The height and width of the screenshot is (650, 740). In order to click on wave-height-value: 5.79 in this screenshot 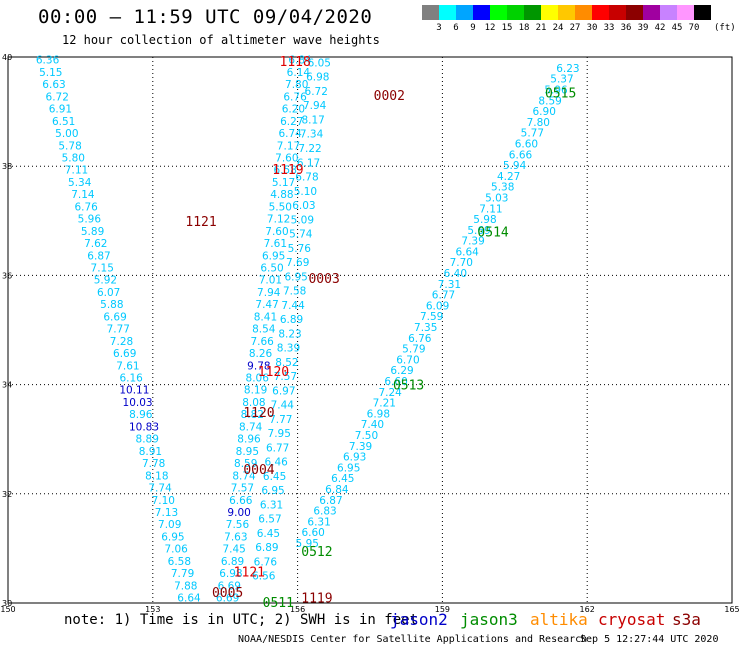, I will do `click(413, 350)`.